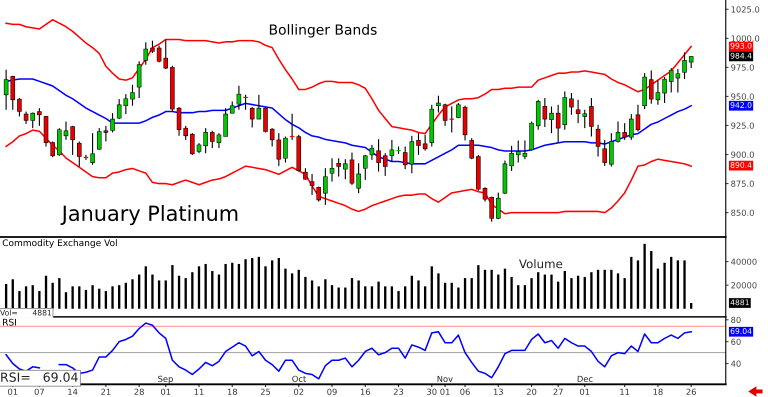  I want to click on x-tick-label: 18, so click(658, 391).